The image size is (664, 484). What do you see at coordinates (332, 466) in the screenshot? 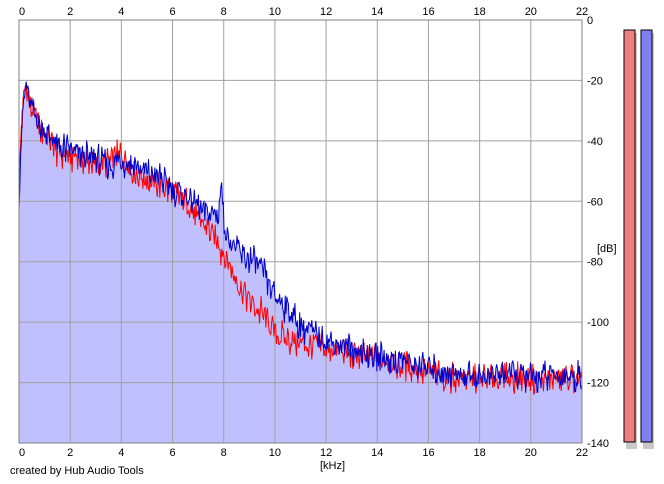
I see `x-axis-label: [kHz]` at bounding box center [332, 466].